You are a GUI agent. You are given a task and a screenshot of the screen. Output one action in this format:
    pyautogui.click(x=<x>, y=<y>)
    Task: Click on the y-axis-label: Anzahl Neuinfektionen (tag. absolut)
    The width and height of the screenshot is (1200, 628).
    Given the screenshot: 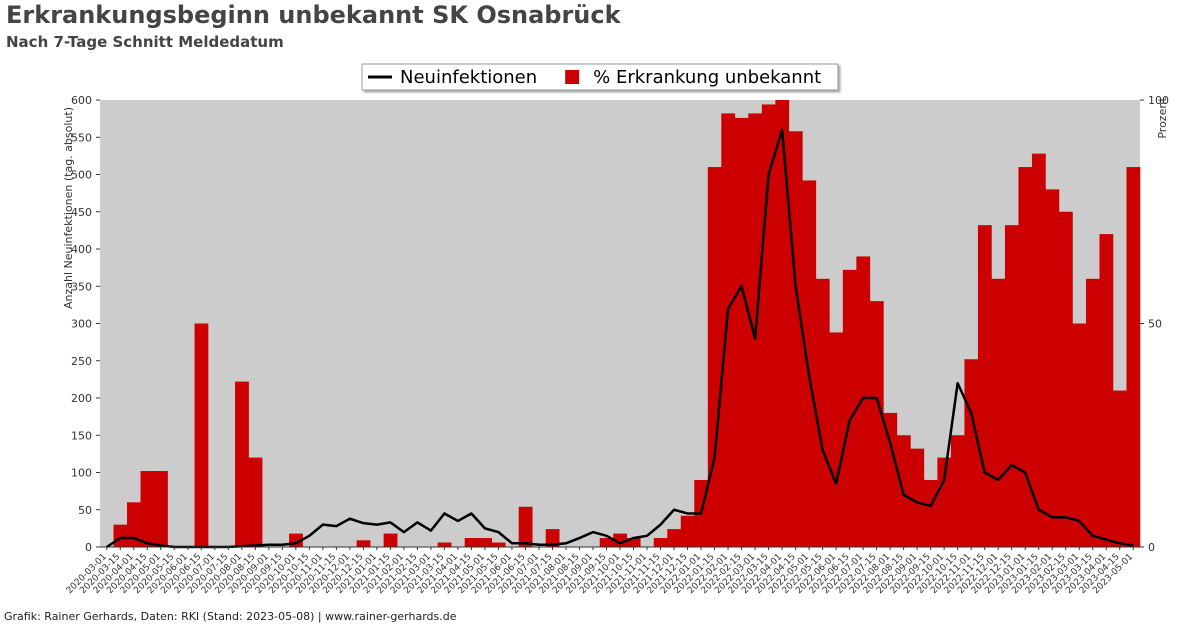 What is the action you would take?
    pyautogui.click(x=68, y=208)
    